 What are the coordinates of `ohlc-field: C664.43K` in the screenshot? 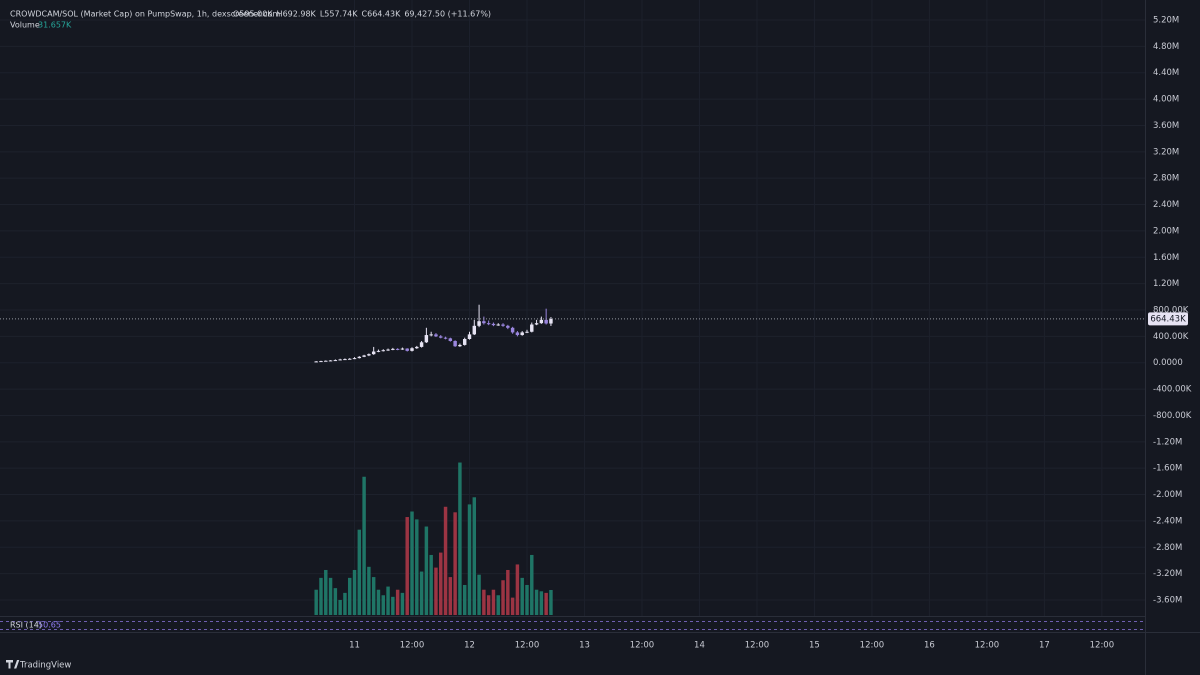 It's located at (382, 14).